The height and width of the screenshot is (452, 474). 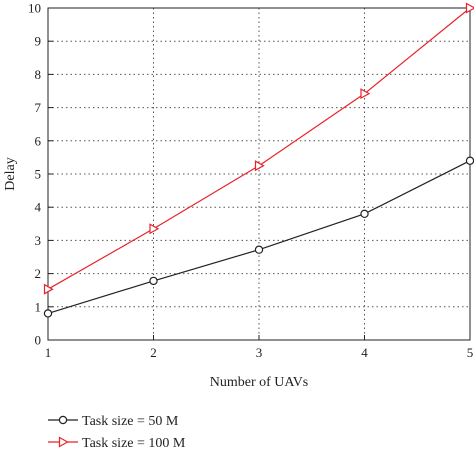 What do you see at coordinates (38, 74) in the screenshot?
I see `y-tick-label: 8` at bounding box center [38, 74].